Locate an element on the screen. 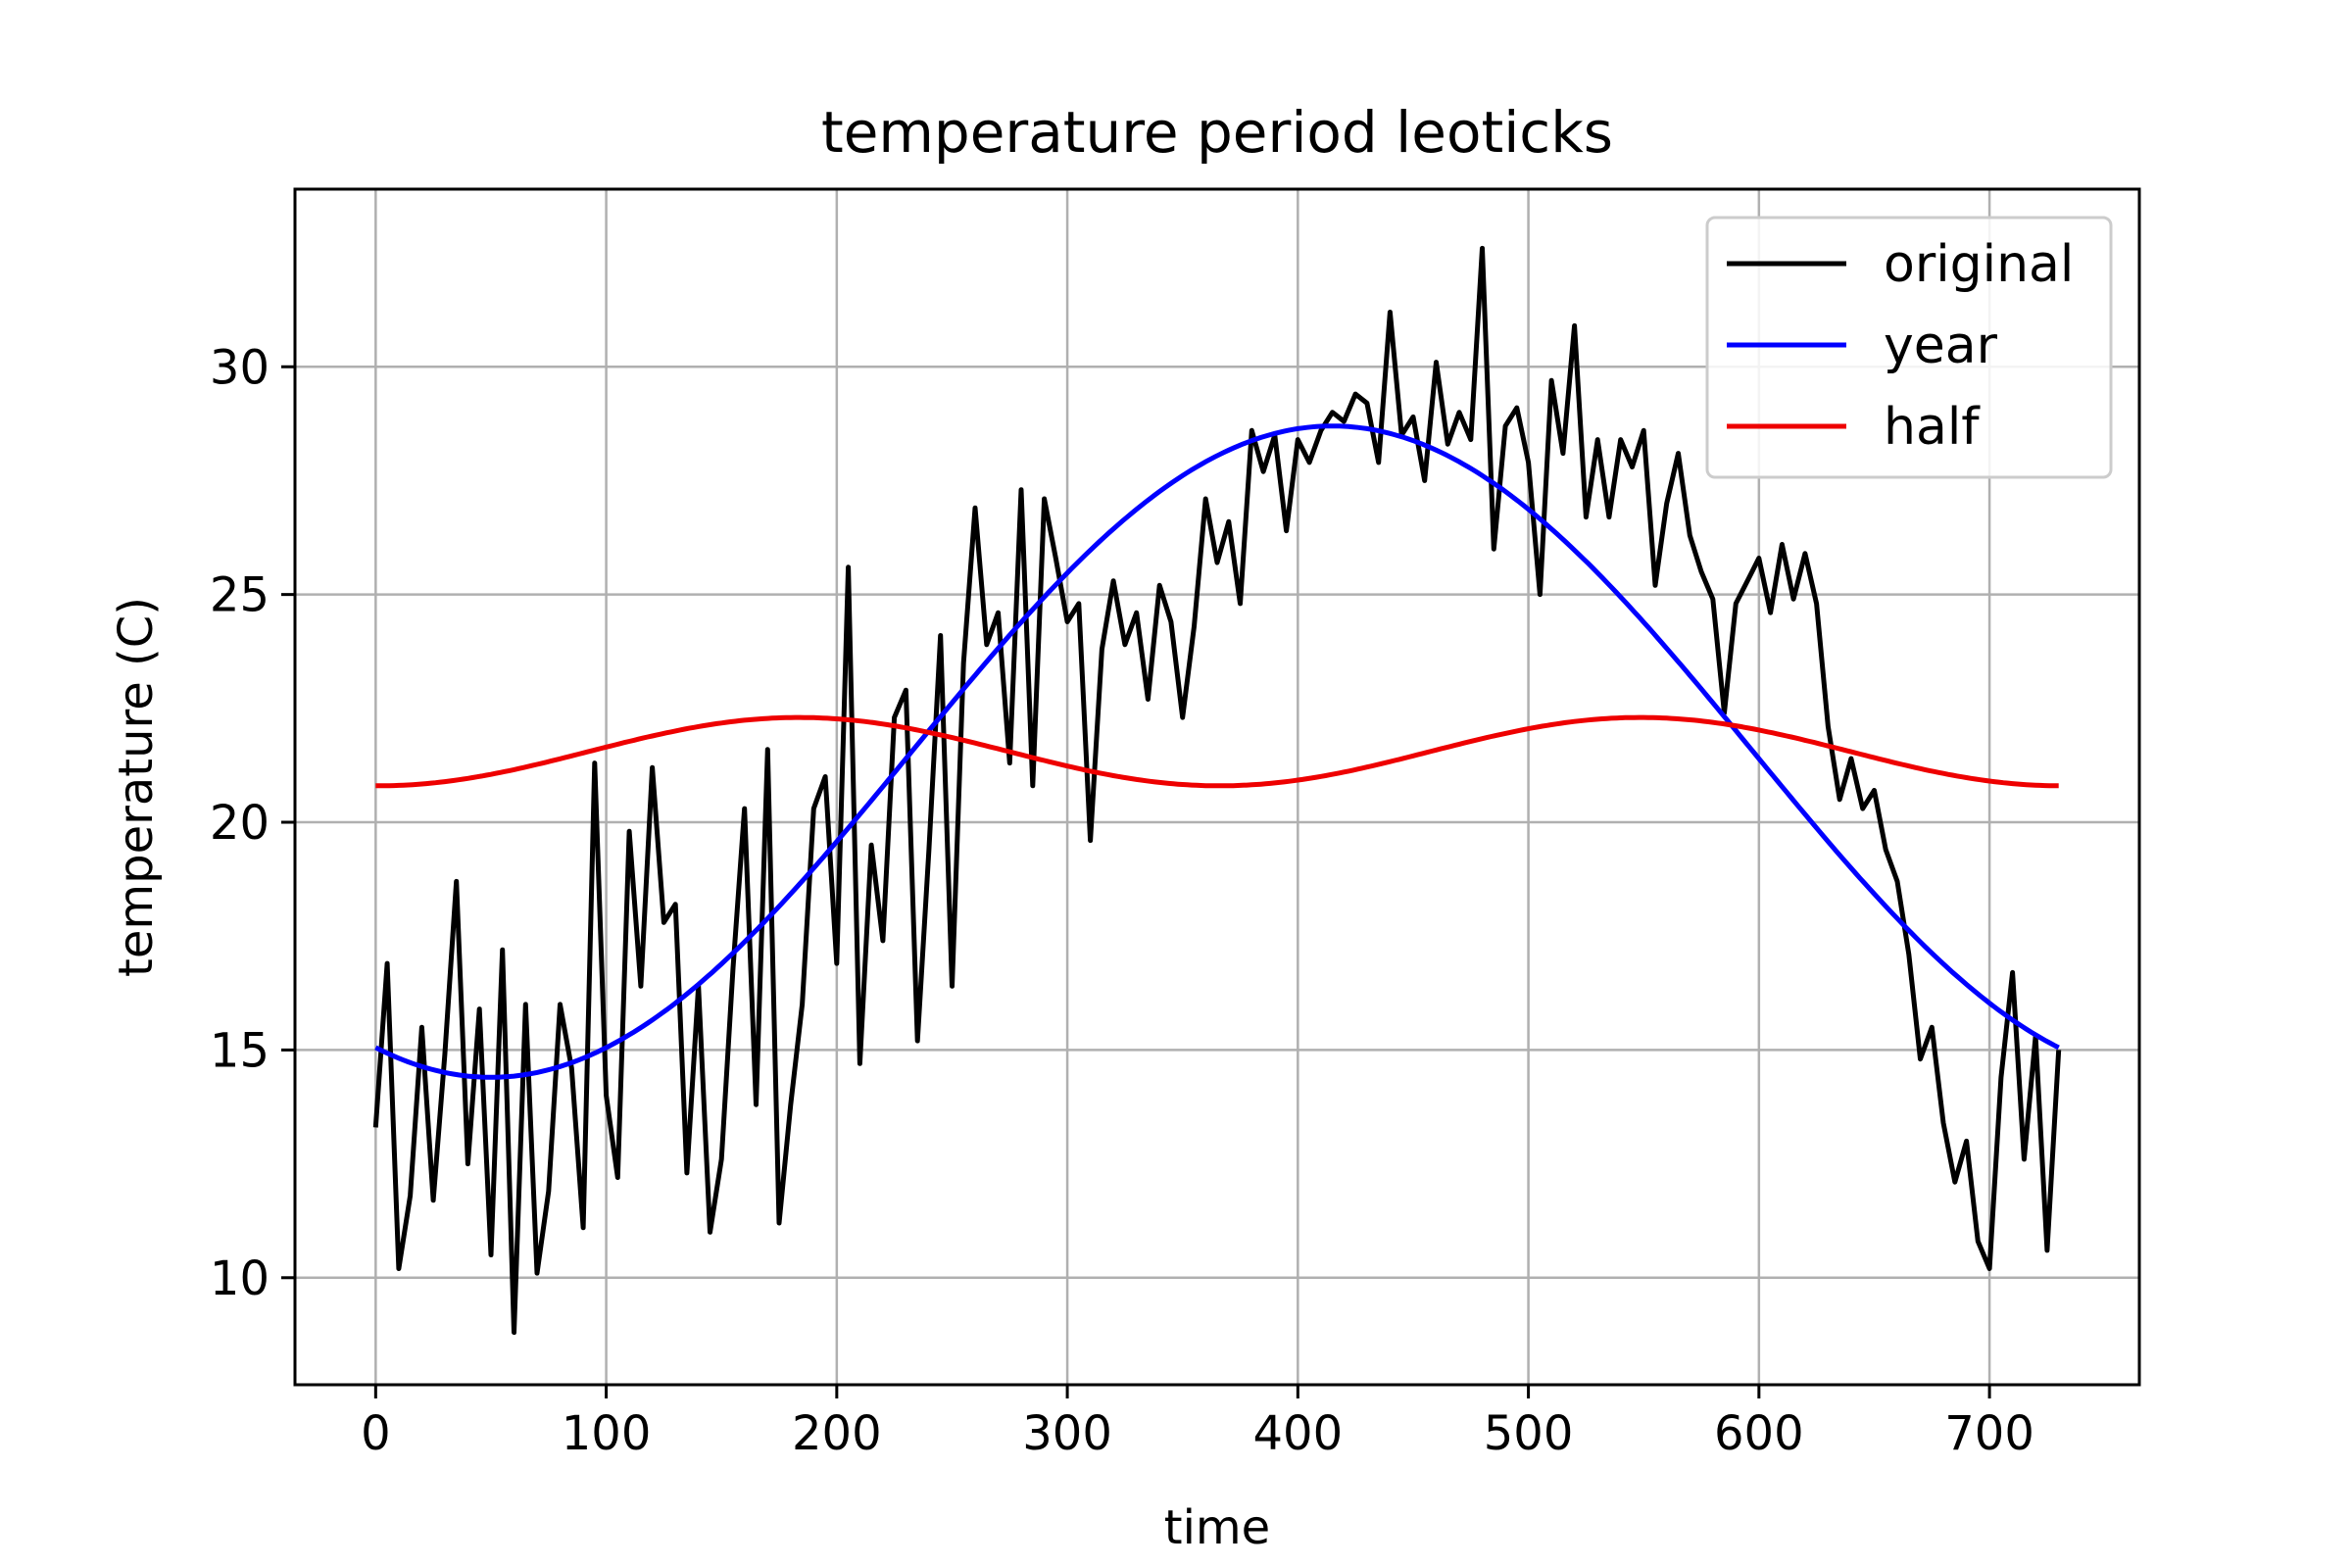 The image size is (2352, 1568). series-line-half is located at coordinates (1217, 751).